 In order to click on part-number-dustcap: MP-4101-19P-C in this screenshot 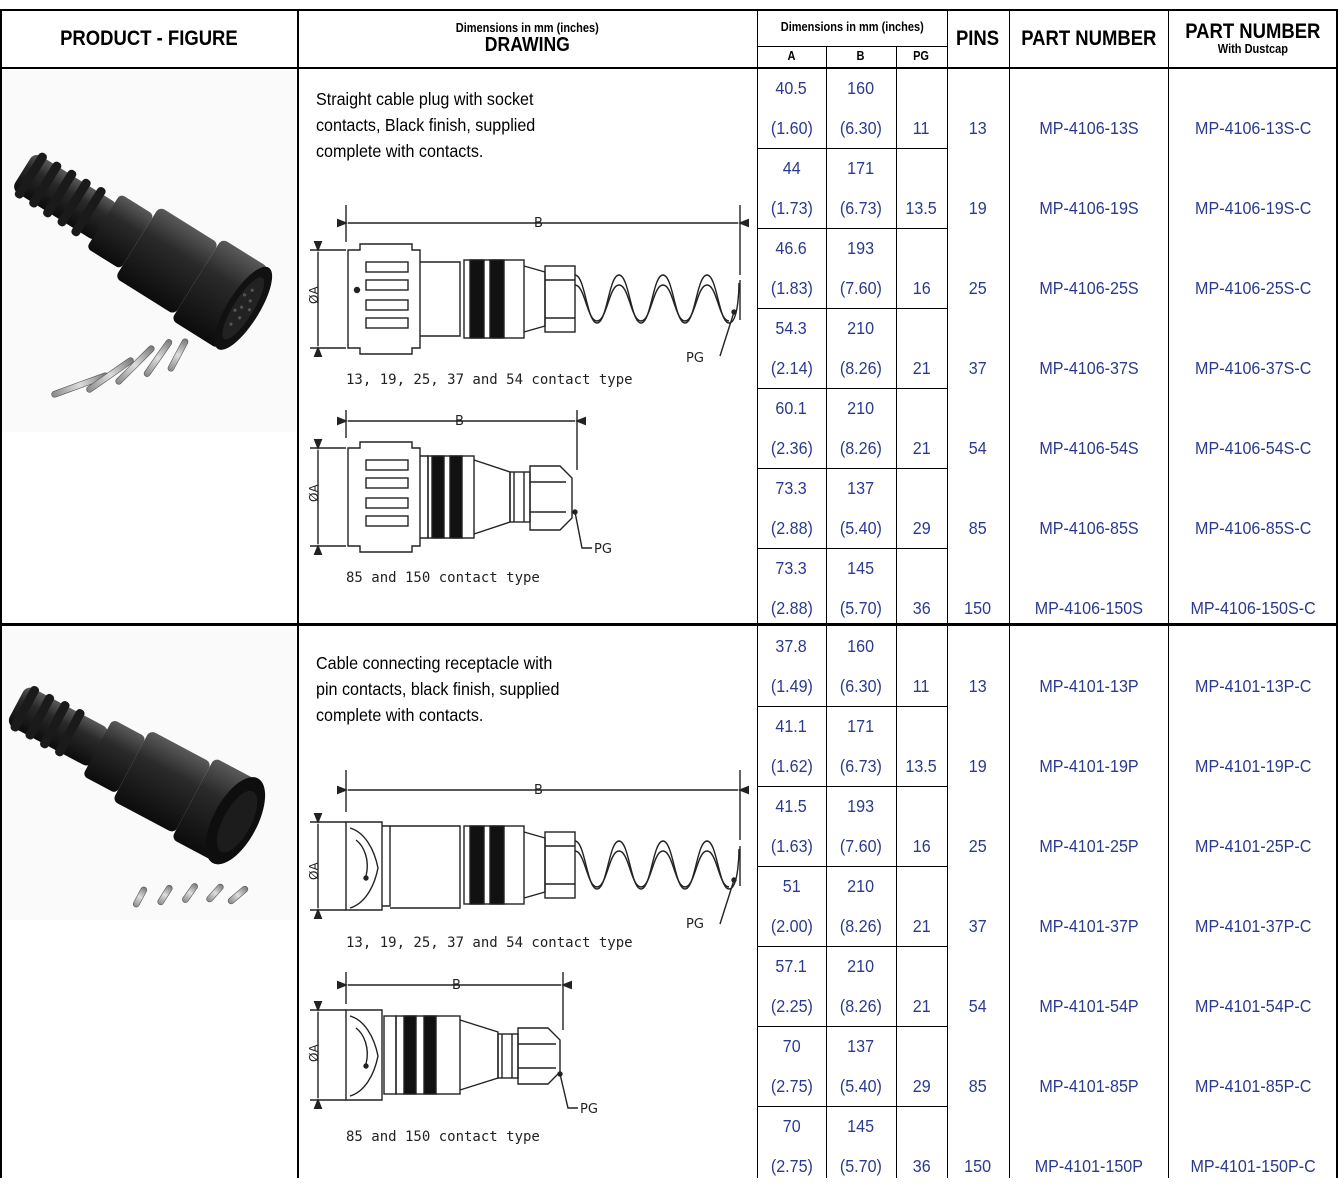, I will do `click(1253, 765)`.